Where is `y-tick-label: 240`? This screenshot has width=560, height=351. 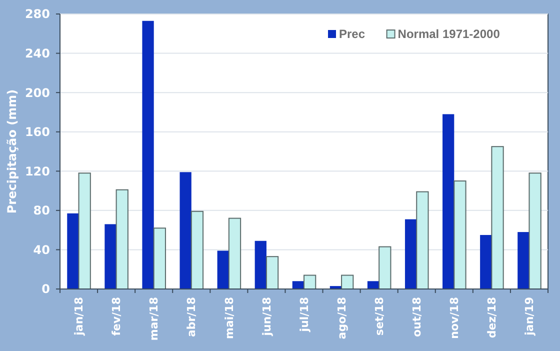
y-tick-label: 240 is located at coordinates (37, 53).